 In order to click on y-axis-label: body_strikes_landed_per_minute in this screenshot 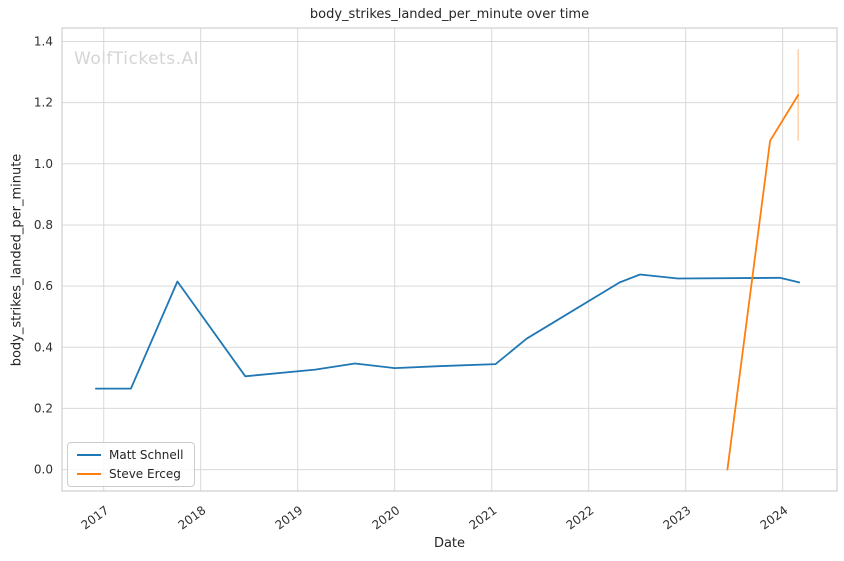, I will do `click(17, 260)`.